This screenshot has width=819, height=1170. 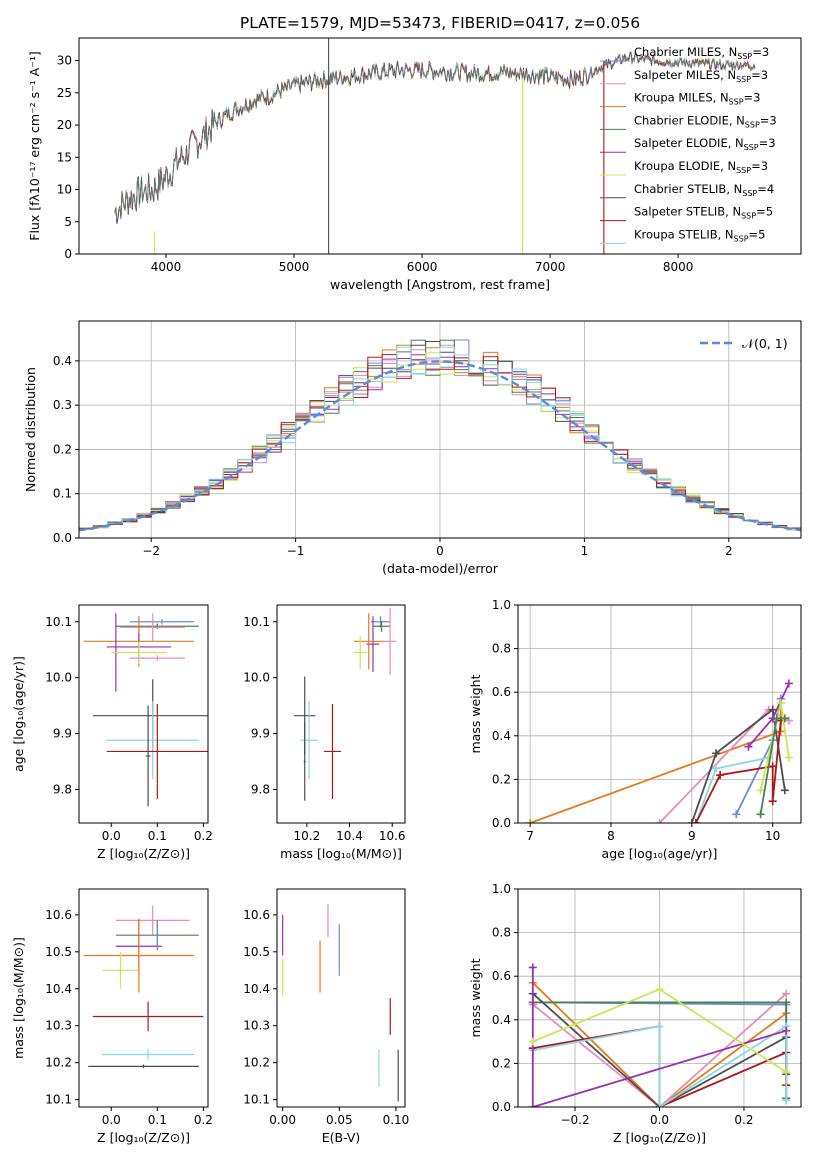 I want to click on y-tick-label: 10.0, so click(x=256, y=678).